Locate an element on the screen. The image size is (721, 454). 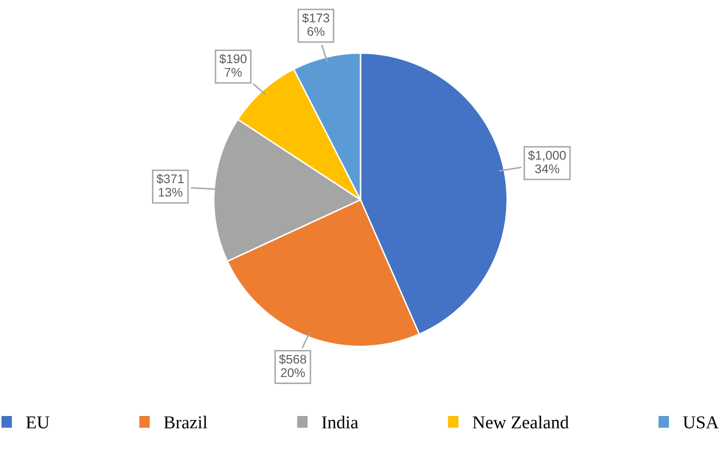
data-label: $173 6% is located at coordinates (316, 24).